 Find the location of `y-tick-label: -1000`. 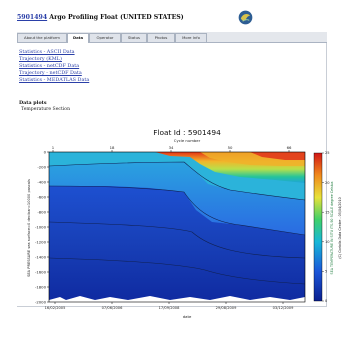

y-tick-label: -1000 is located at coordinates (41, 226).